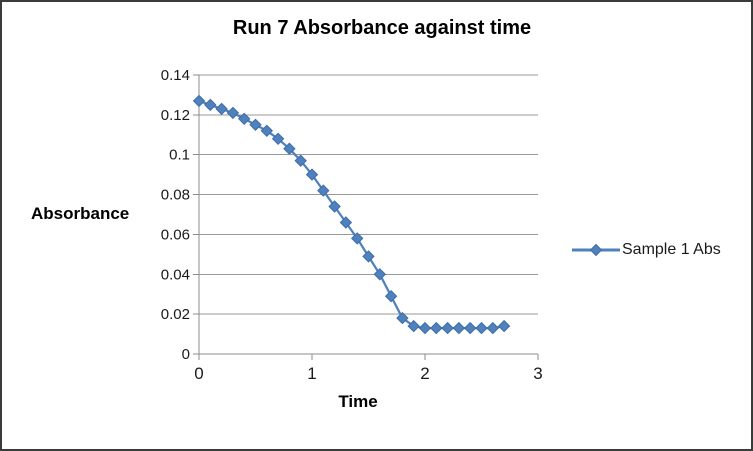  I want to click on legend-marker-icon, so click(596, 249).